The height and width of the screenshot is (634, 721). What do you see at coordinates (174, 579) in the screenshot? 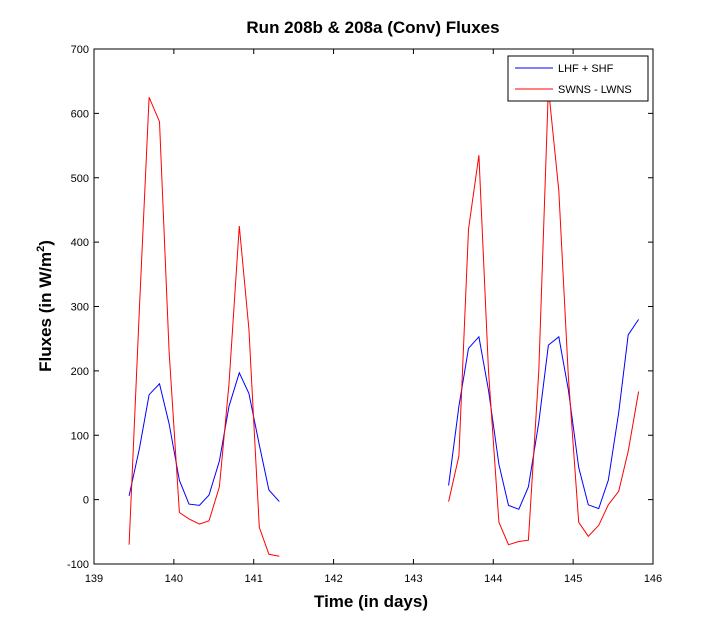
I see `x-tick-label: 140` at bounding box center [174, 579].